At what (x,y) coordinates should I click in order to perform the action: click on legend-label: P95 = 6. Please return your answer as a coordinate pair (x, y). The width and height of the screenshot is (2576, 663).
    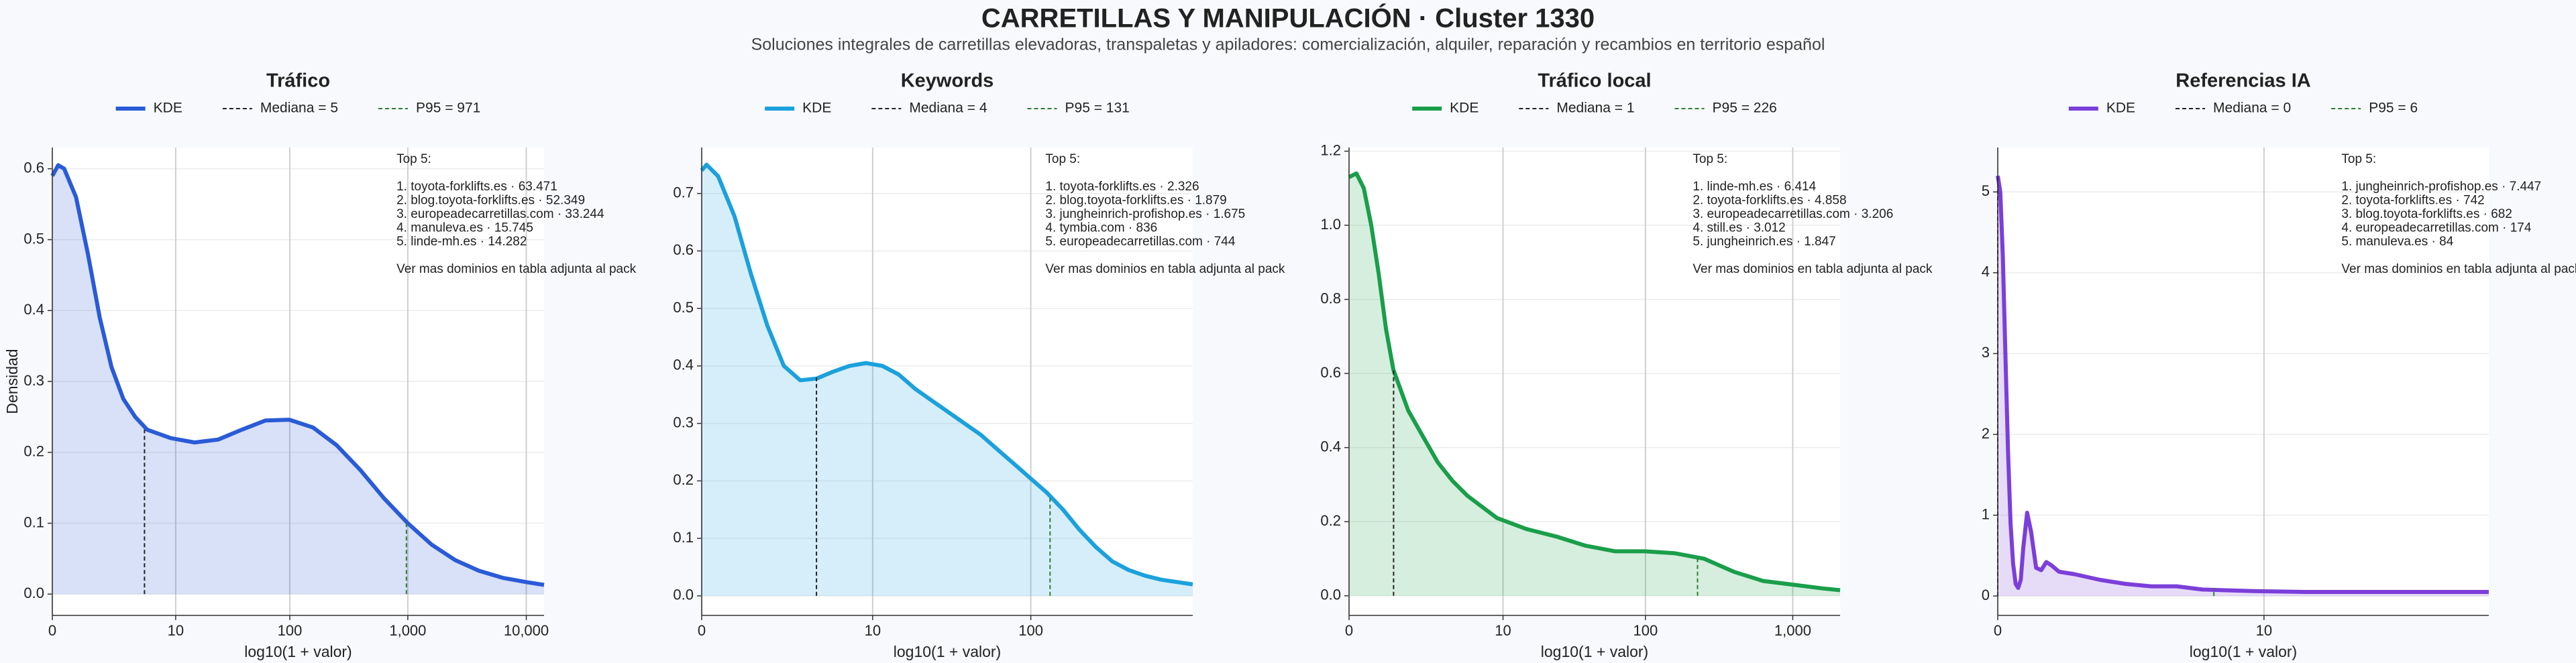
    Looking at the image, I should click on (2393, 108).